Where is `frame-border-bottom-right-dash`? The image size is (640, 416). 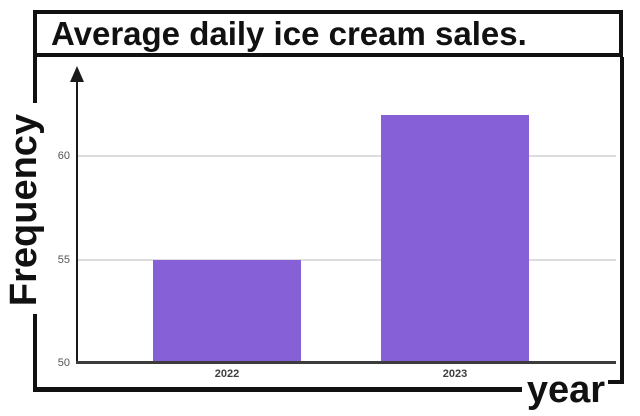 frame-border-bottom-right-dash is located at coordinates (616, 382).